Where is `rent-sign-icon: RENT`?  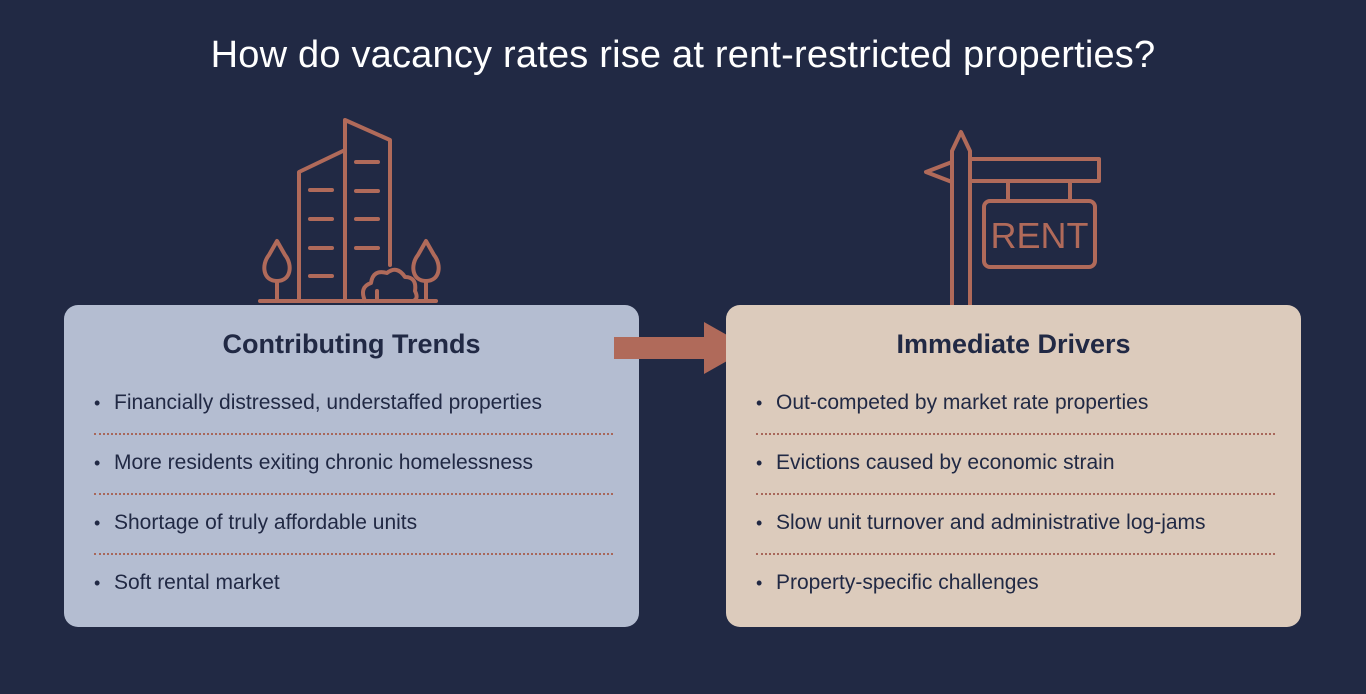 rent-sign-icon: RENT is located at coordinates (1012, 219).